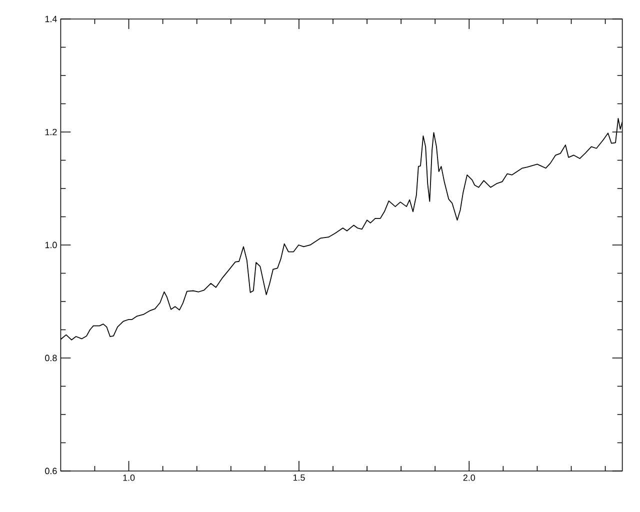 The height and width of the screenshot is (512, 640). I want to click on y-tick-label: 0.6, so click(51, 471).